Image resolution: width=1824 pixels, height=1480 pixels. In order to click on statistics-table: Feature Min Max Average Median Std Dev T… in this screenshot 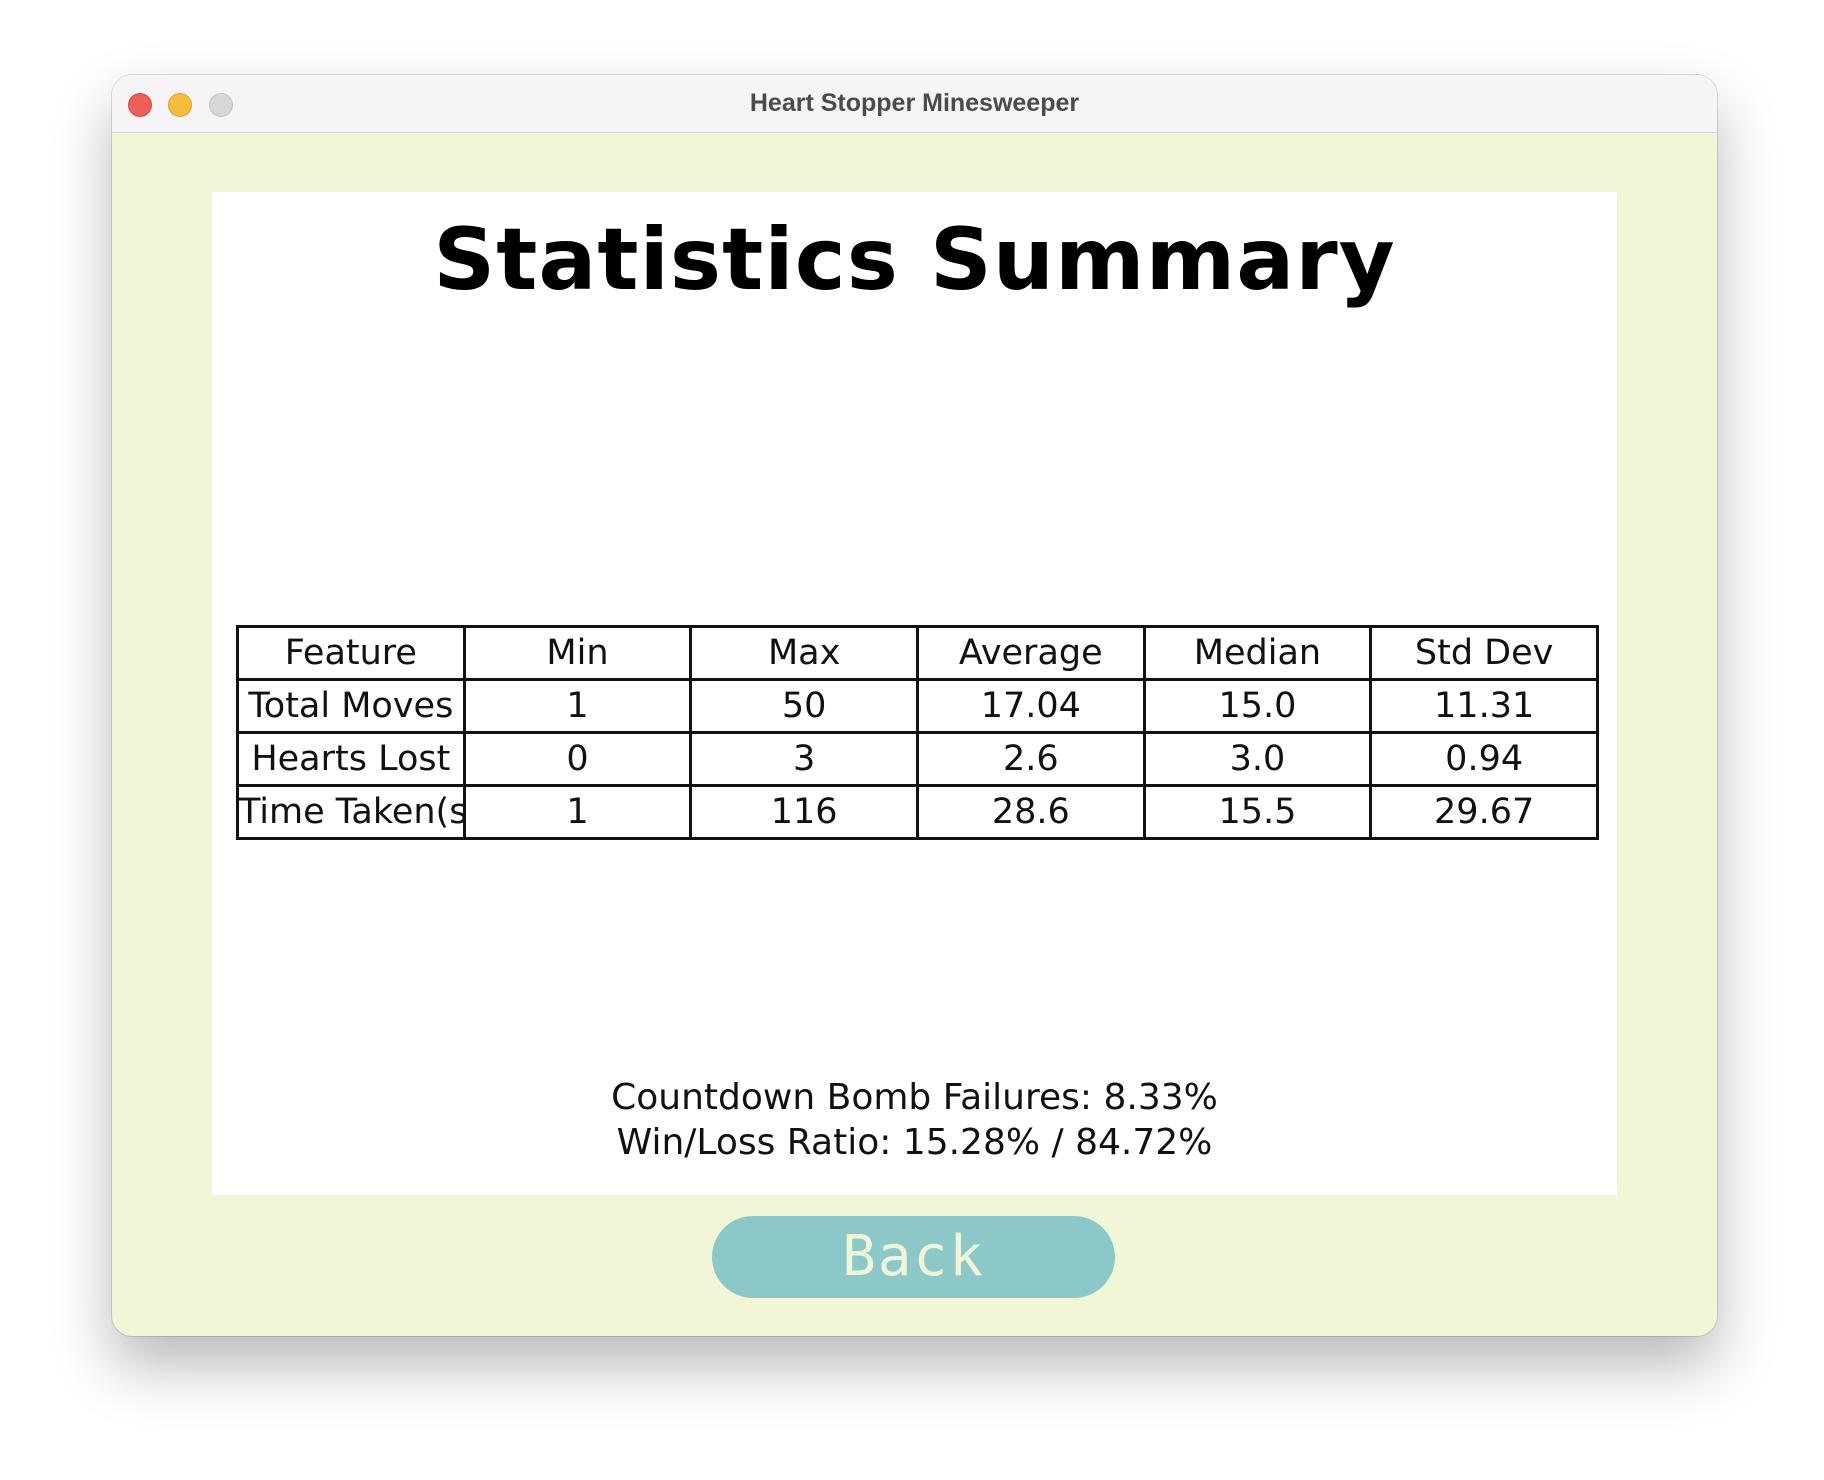, I will do `click(917, 732)`.